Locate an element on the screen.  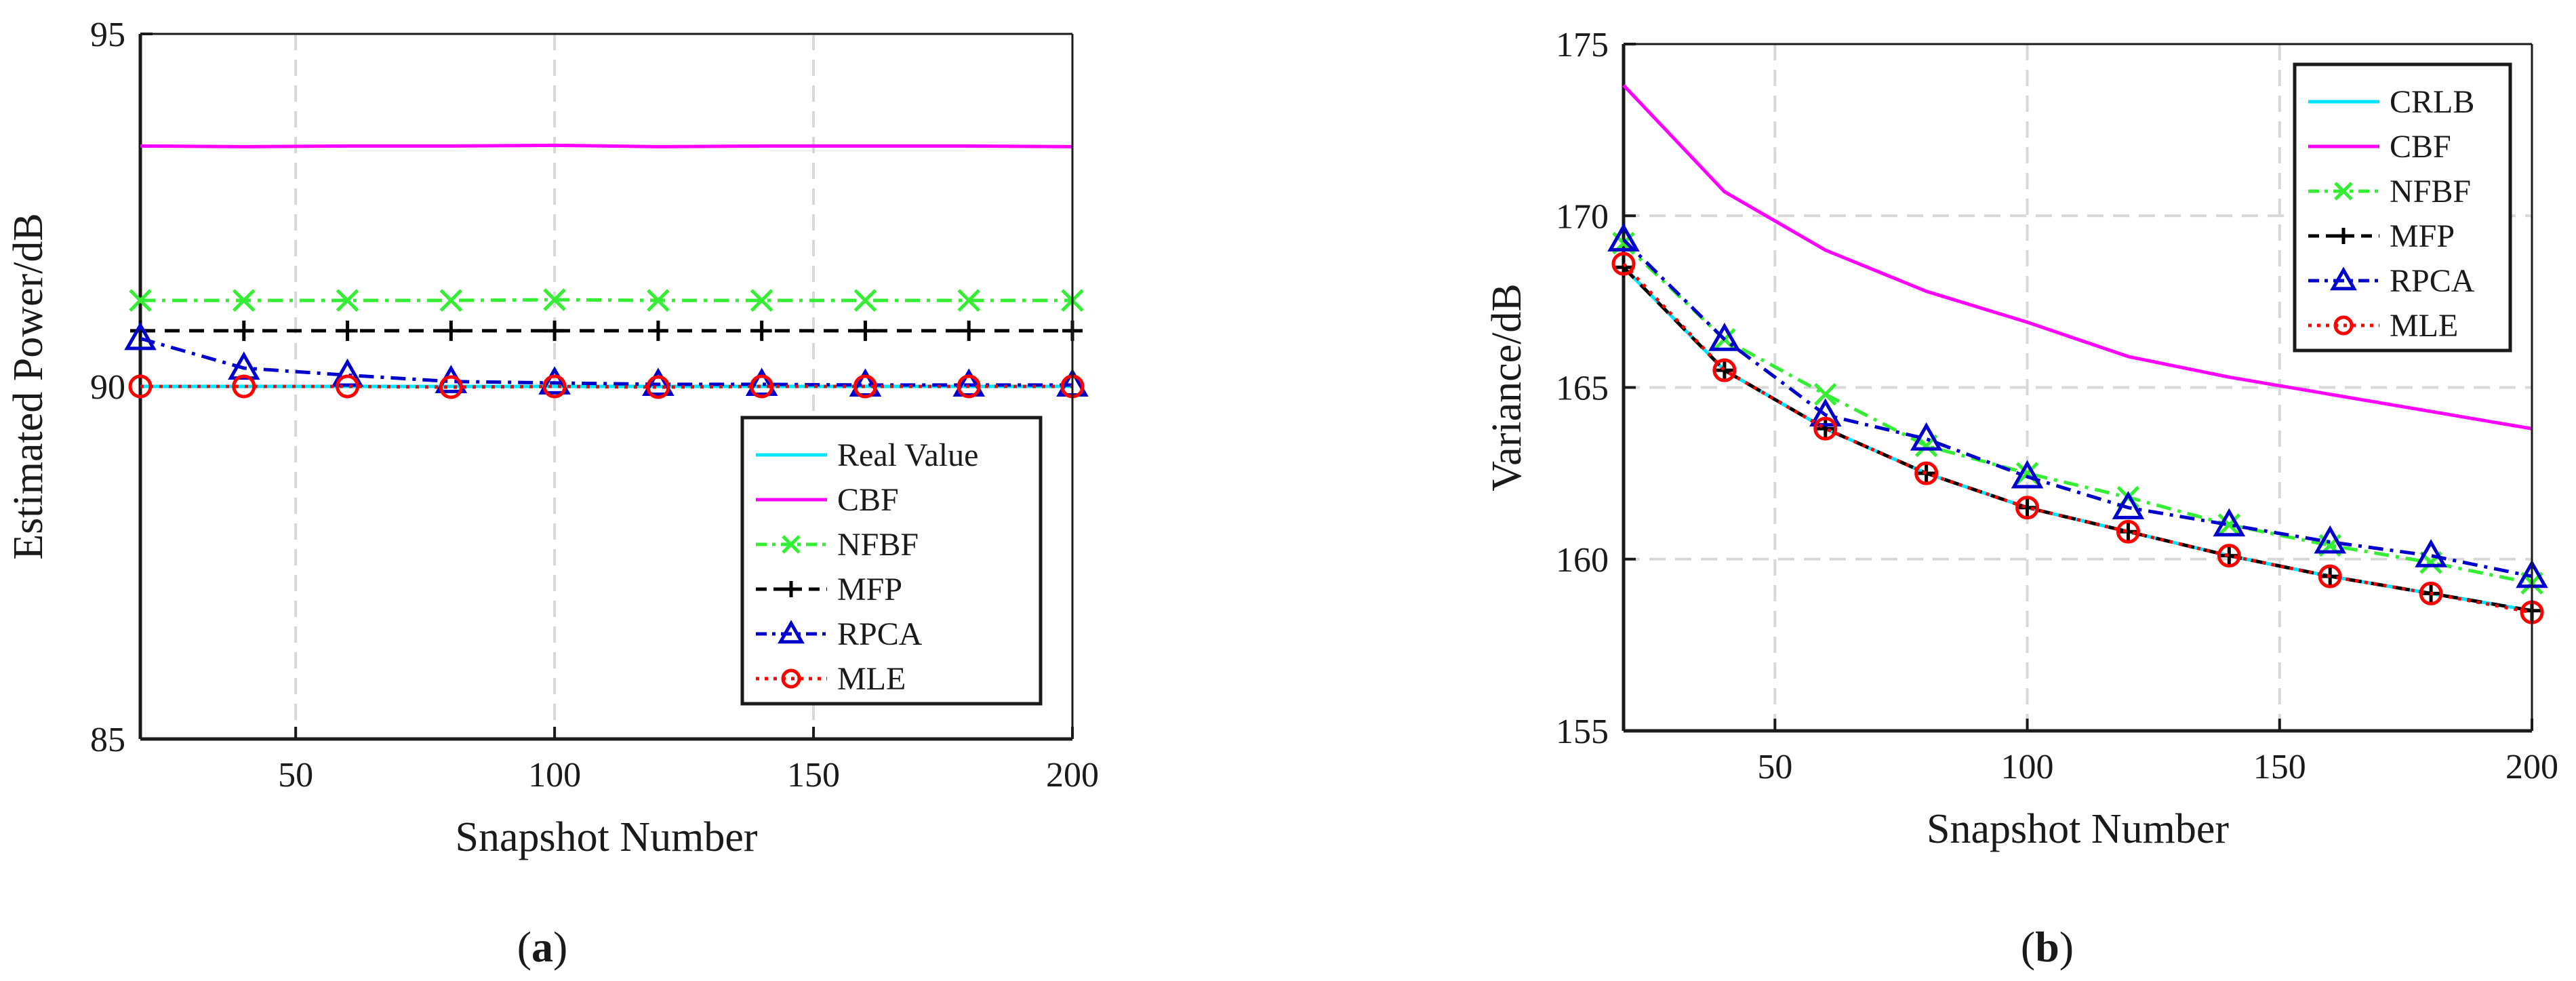
y-tick-label-a: 95 is located at coordinates (107, 35).